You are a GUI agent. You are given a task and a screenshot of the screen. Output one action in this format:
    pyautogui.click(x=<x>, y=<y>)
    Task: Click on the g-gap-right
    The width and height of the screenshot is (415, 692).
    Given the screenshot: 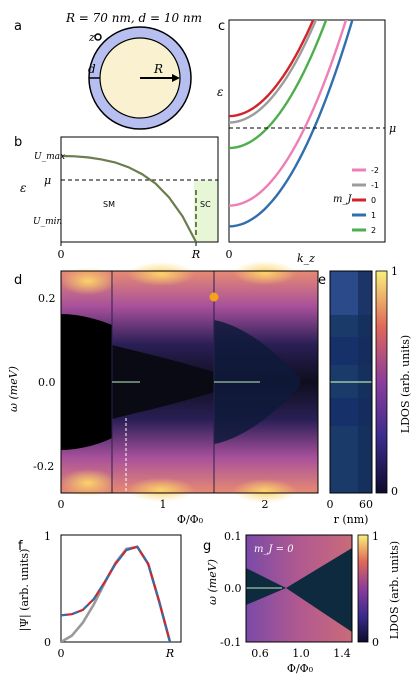 What is the action you would take?
    pyautogui.click(x=319, y=590)
    